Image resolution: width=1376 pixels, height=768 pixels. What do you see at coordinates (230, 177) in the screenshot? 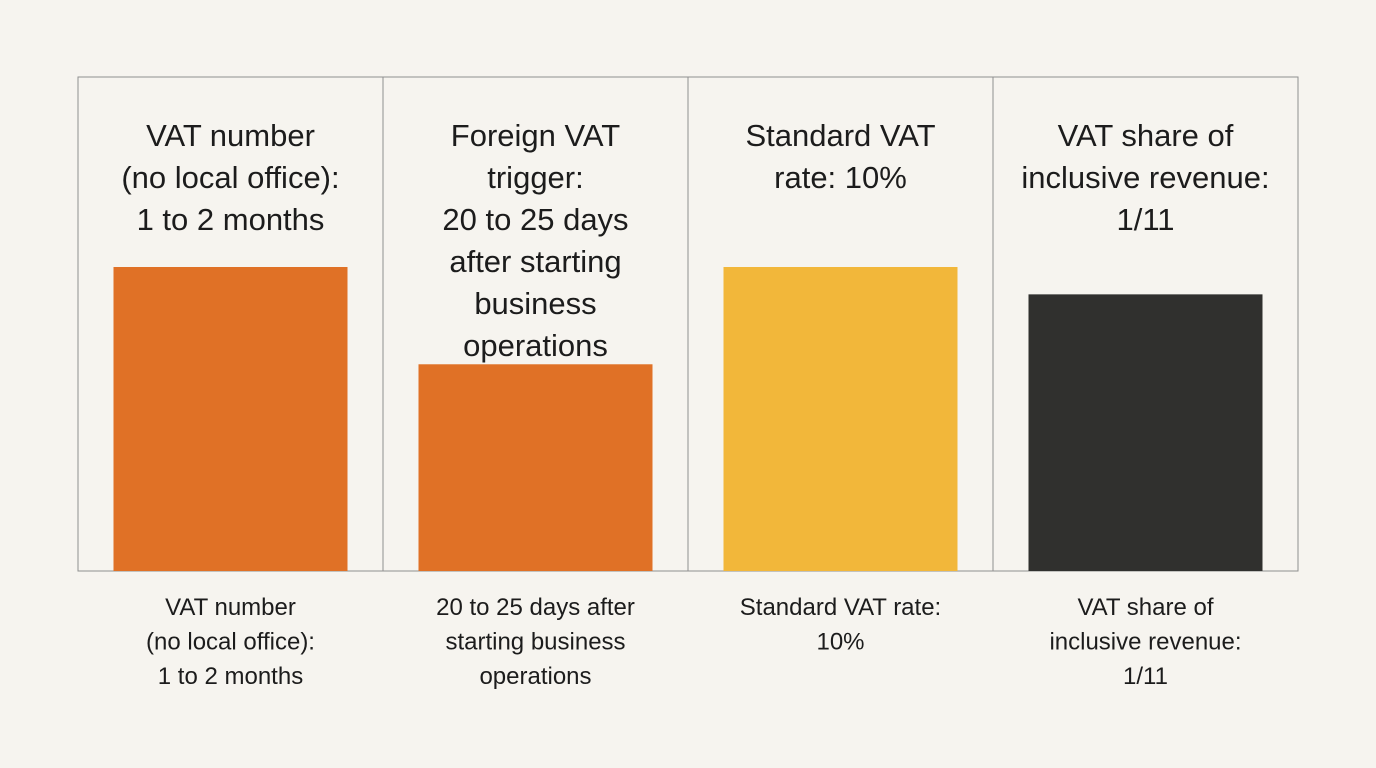
I see `panel-title-1-line-2: (no local office):` at bounding box center [230, 177].